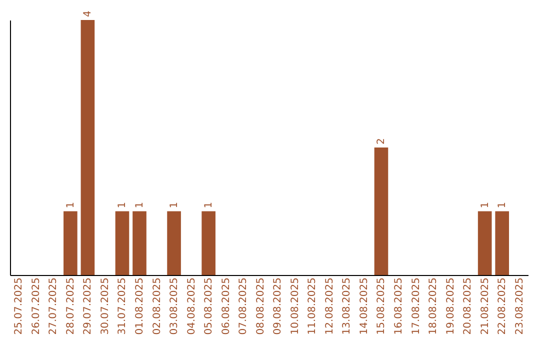 The height and width of the screenshot is (340, 540). I want to click on x-tick-label: 13.08.2025, so click(347, 306).